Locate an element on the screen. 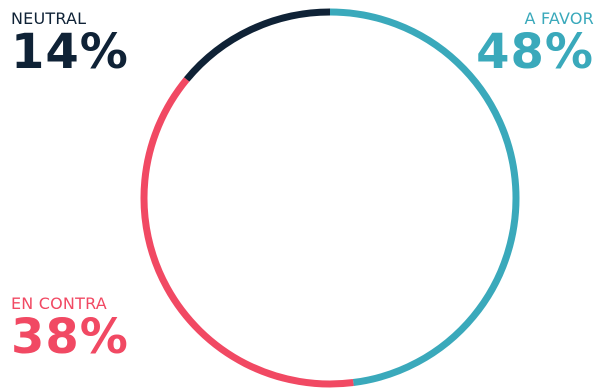 The width and height of the screenshot is (600, 392). legend-en-contra: EN CONTRA 38% is located at coordinates (70, 329).